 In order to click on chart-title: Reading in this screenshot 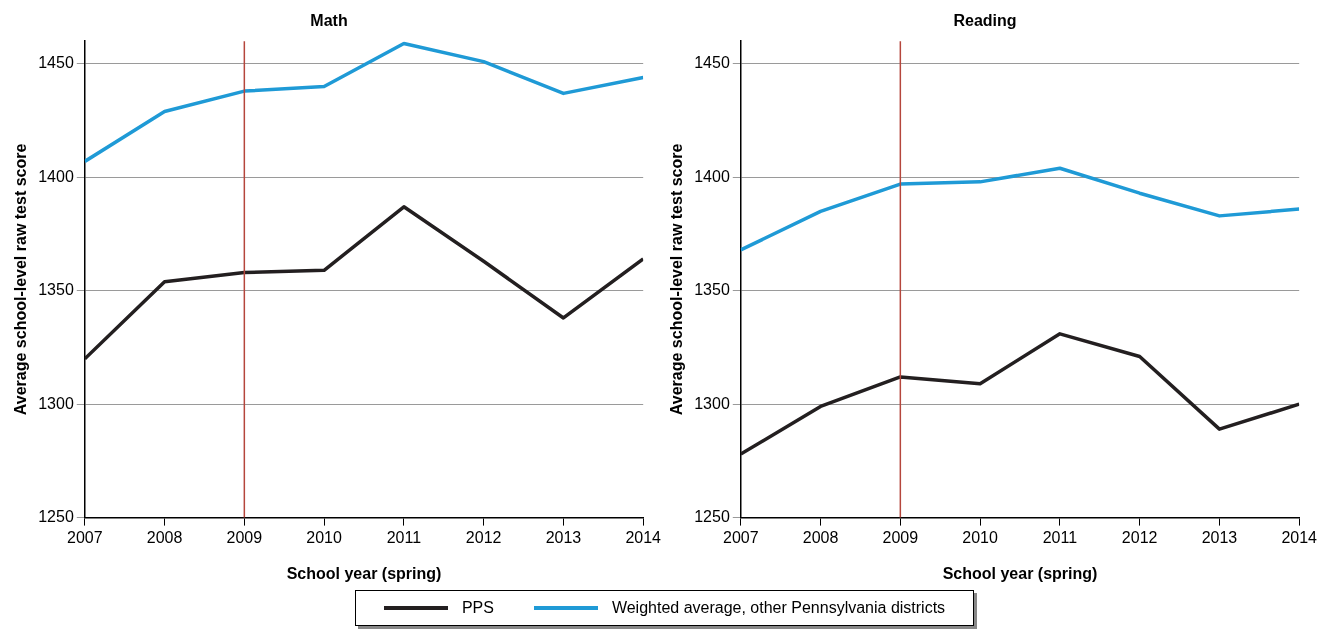, I will do `click(985, 21)`.